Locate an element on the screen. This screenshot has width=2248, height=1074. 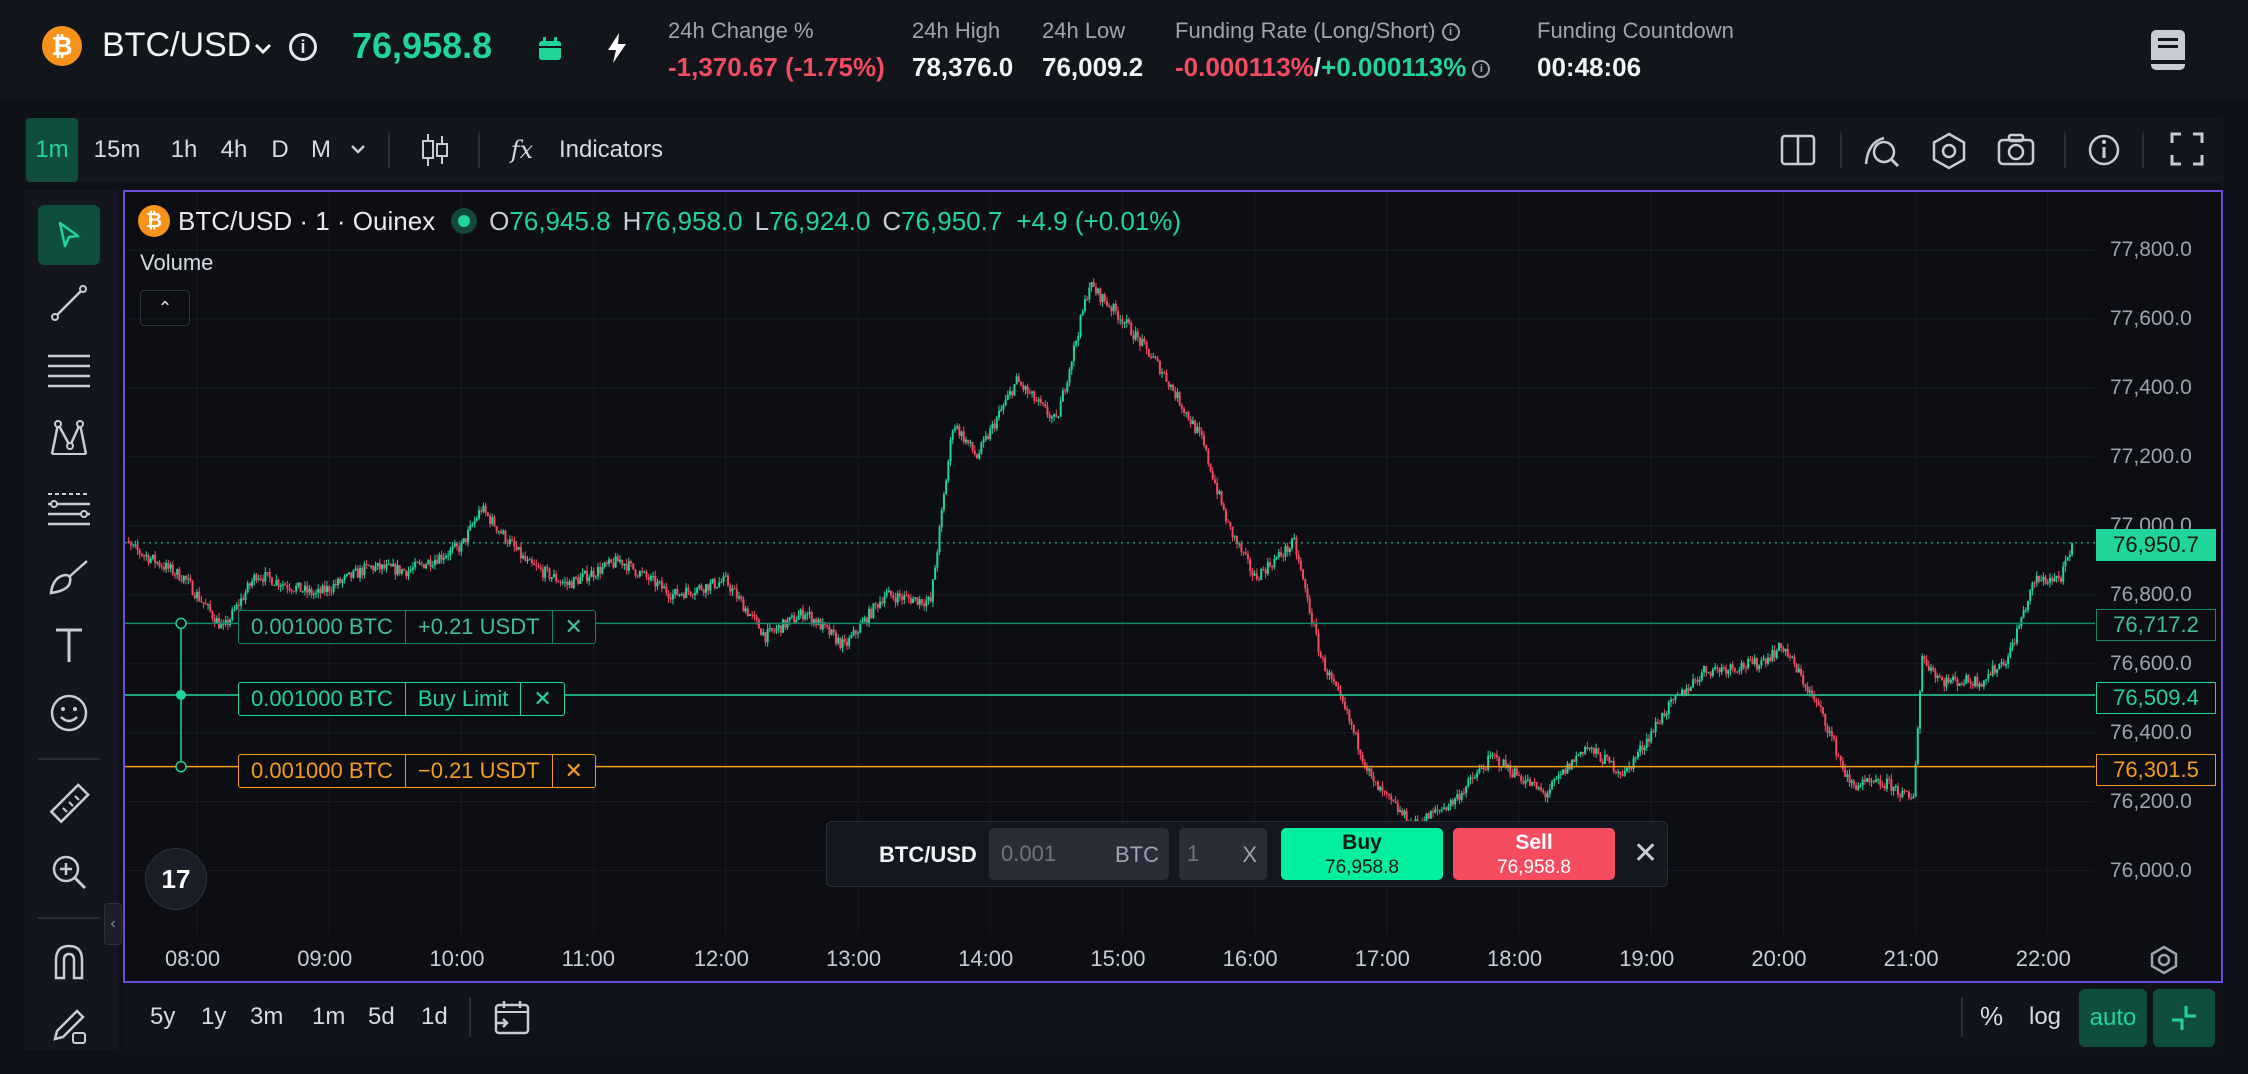
take-profit-order: 0.001000 BTC +0.21 USDT ✕ is located at coordinates (417, 627).